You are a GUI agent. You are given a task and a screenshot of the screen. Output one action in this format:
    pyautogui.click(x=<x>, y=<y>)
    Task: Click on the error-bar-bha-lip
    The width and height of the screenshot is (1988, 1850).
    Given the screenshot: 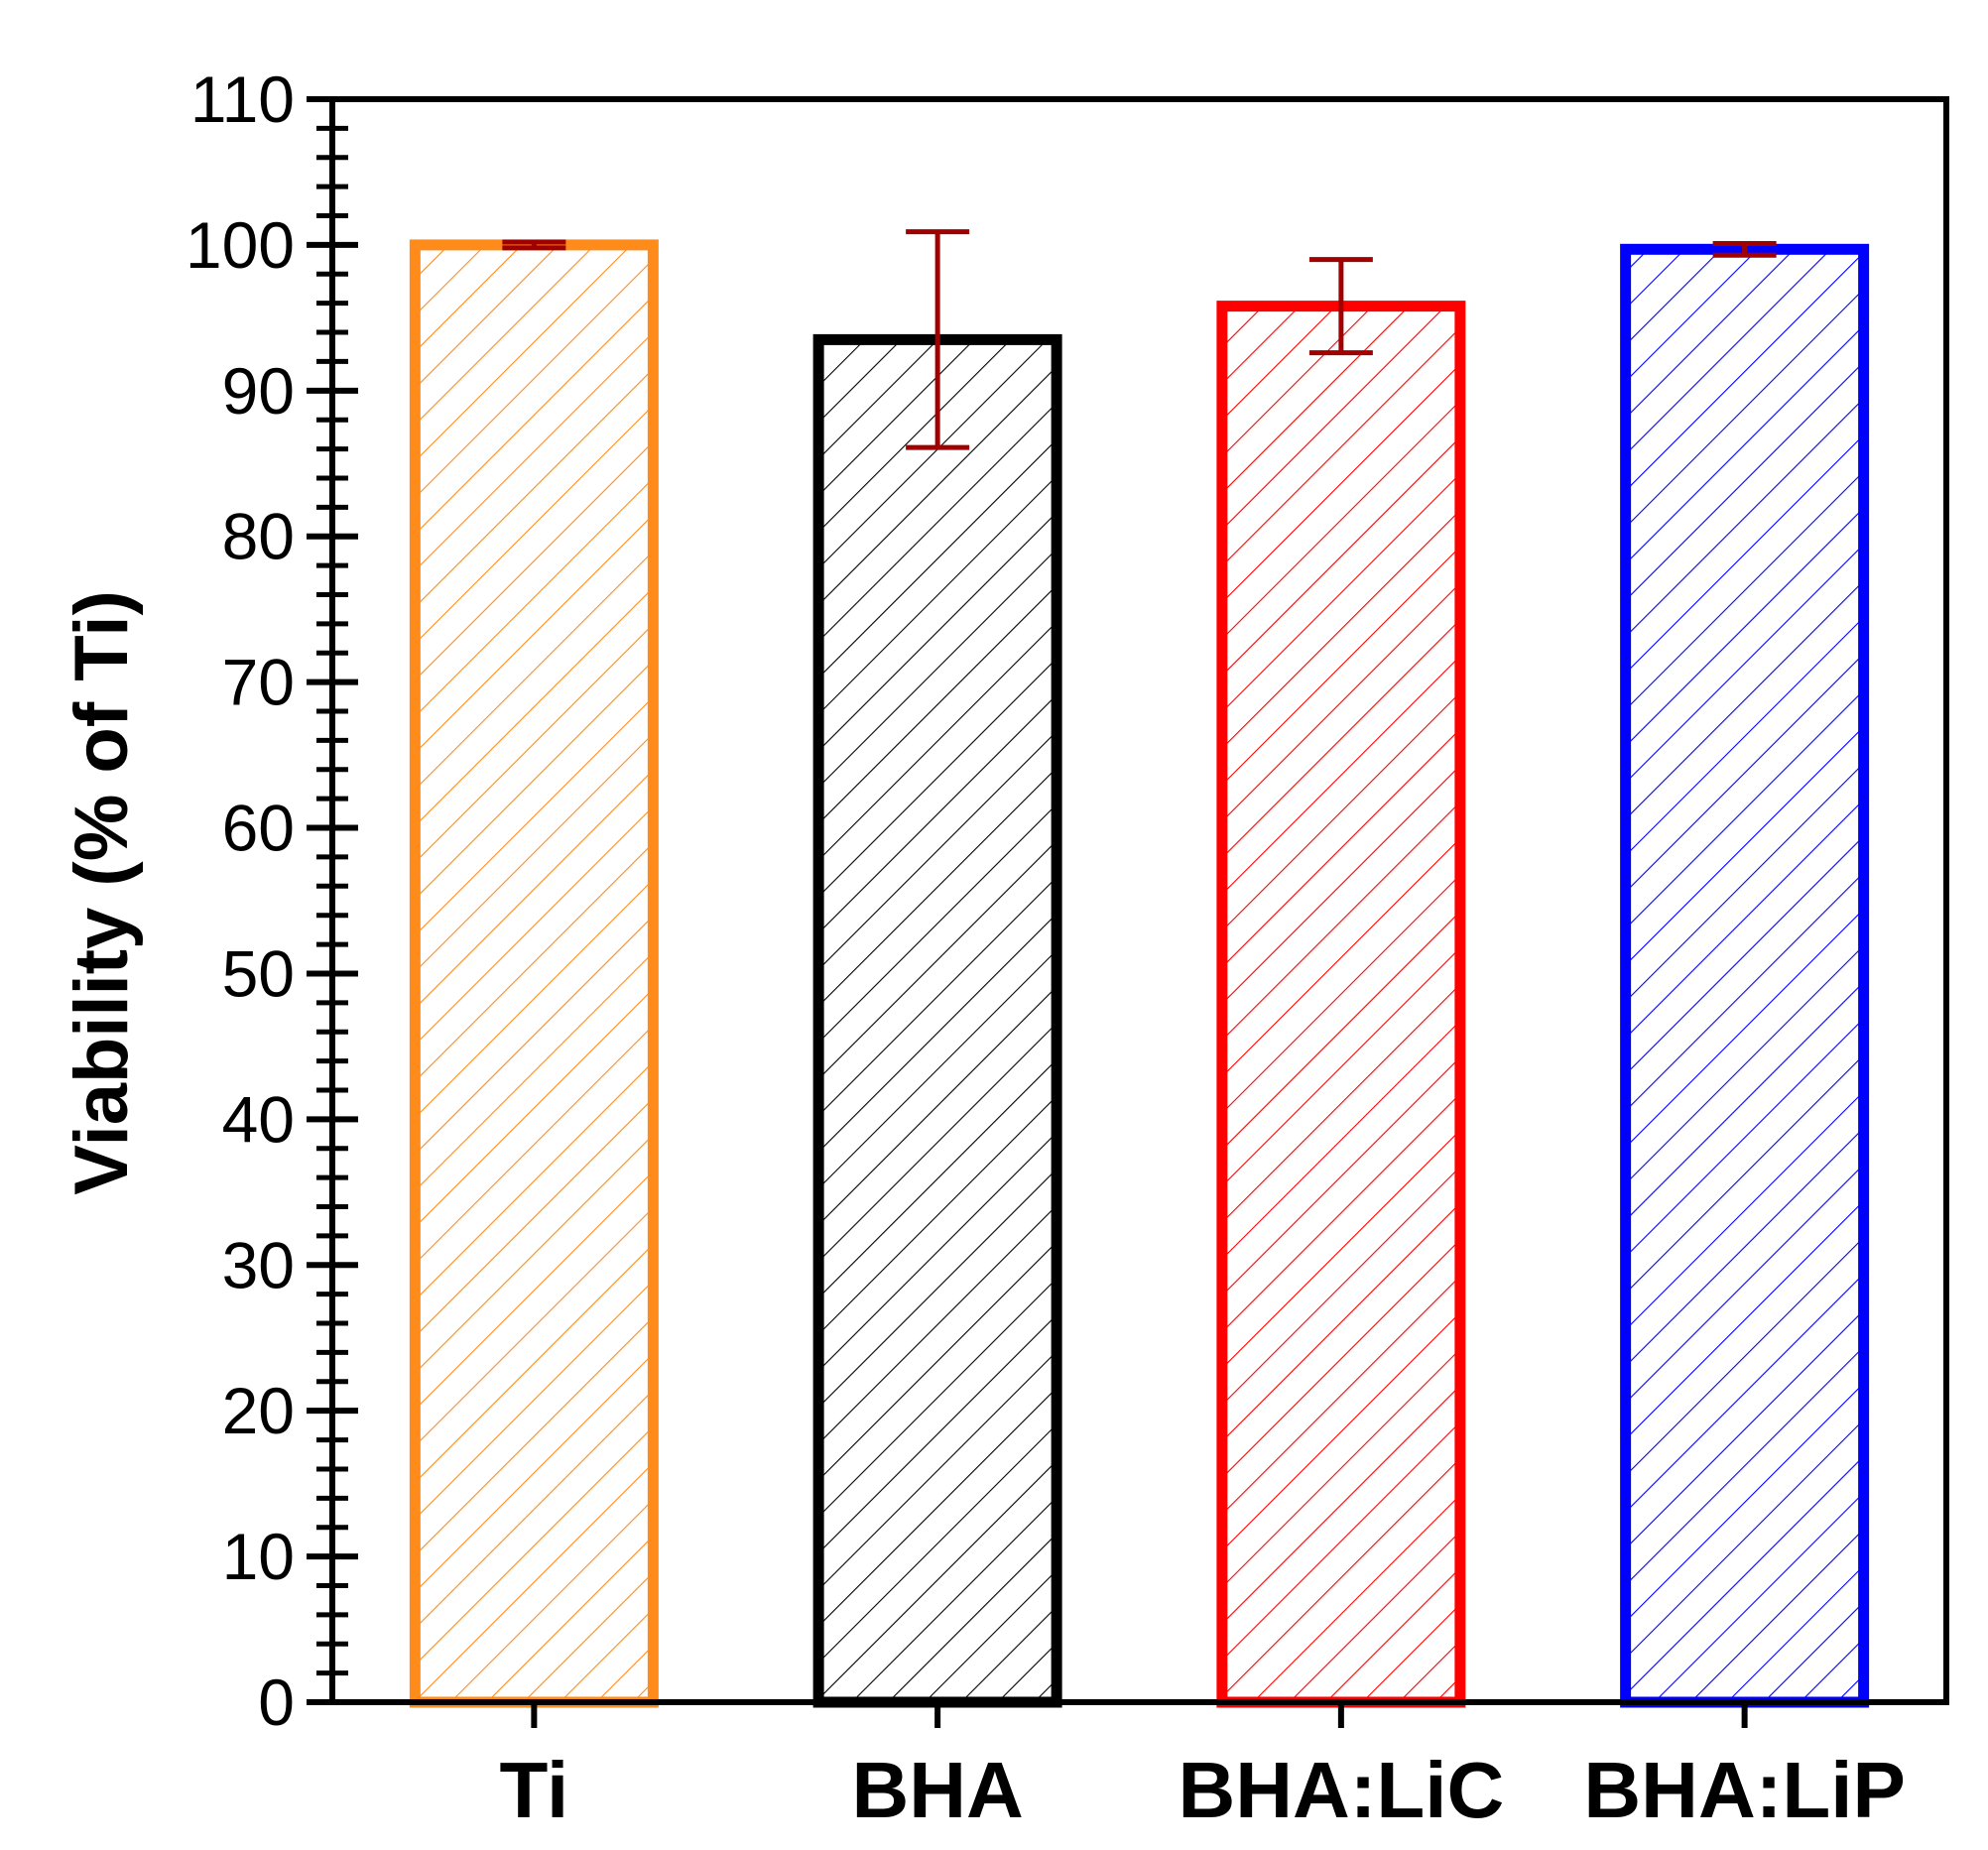 What is the action you would take?
    pyautogui.click(x=1745, y=249)
    